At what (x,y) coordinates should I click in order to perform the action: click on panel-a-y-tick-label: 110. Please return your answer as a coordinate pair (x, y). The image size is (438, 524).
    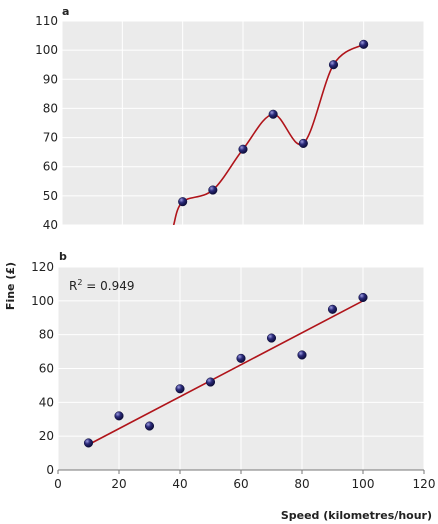
    Looking at the image, I should click on (46, 21).